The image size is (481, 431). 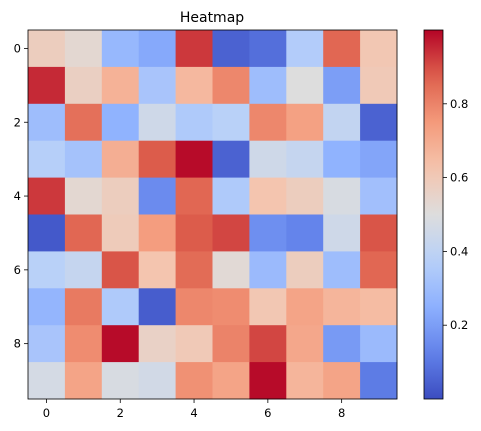 I want to click on heatmap-cell-r6-c1, so click(x=83, y=270).